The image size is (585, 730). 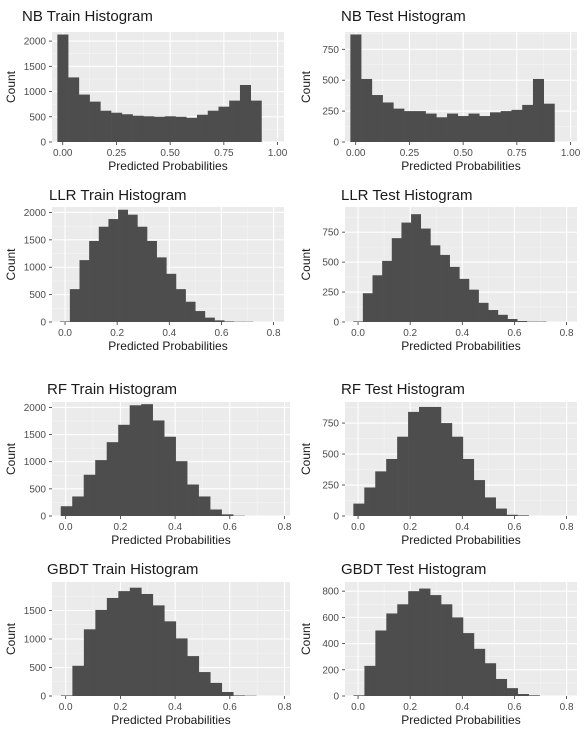 What do you see at coordinates (356, 153) in the screenshot?
I see `x-tick-label: 0.00` at bounding box center [356, 153].